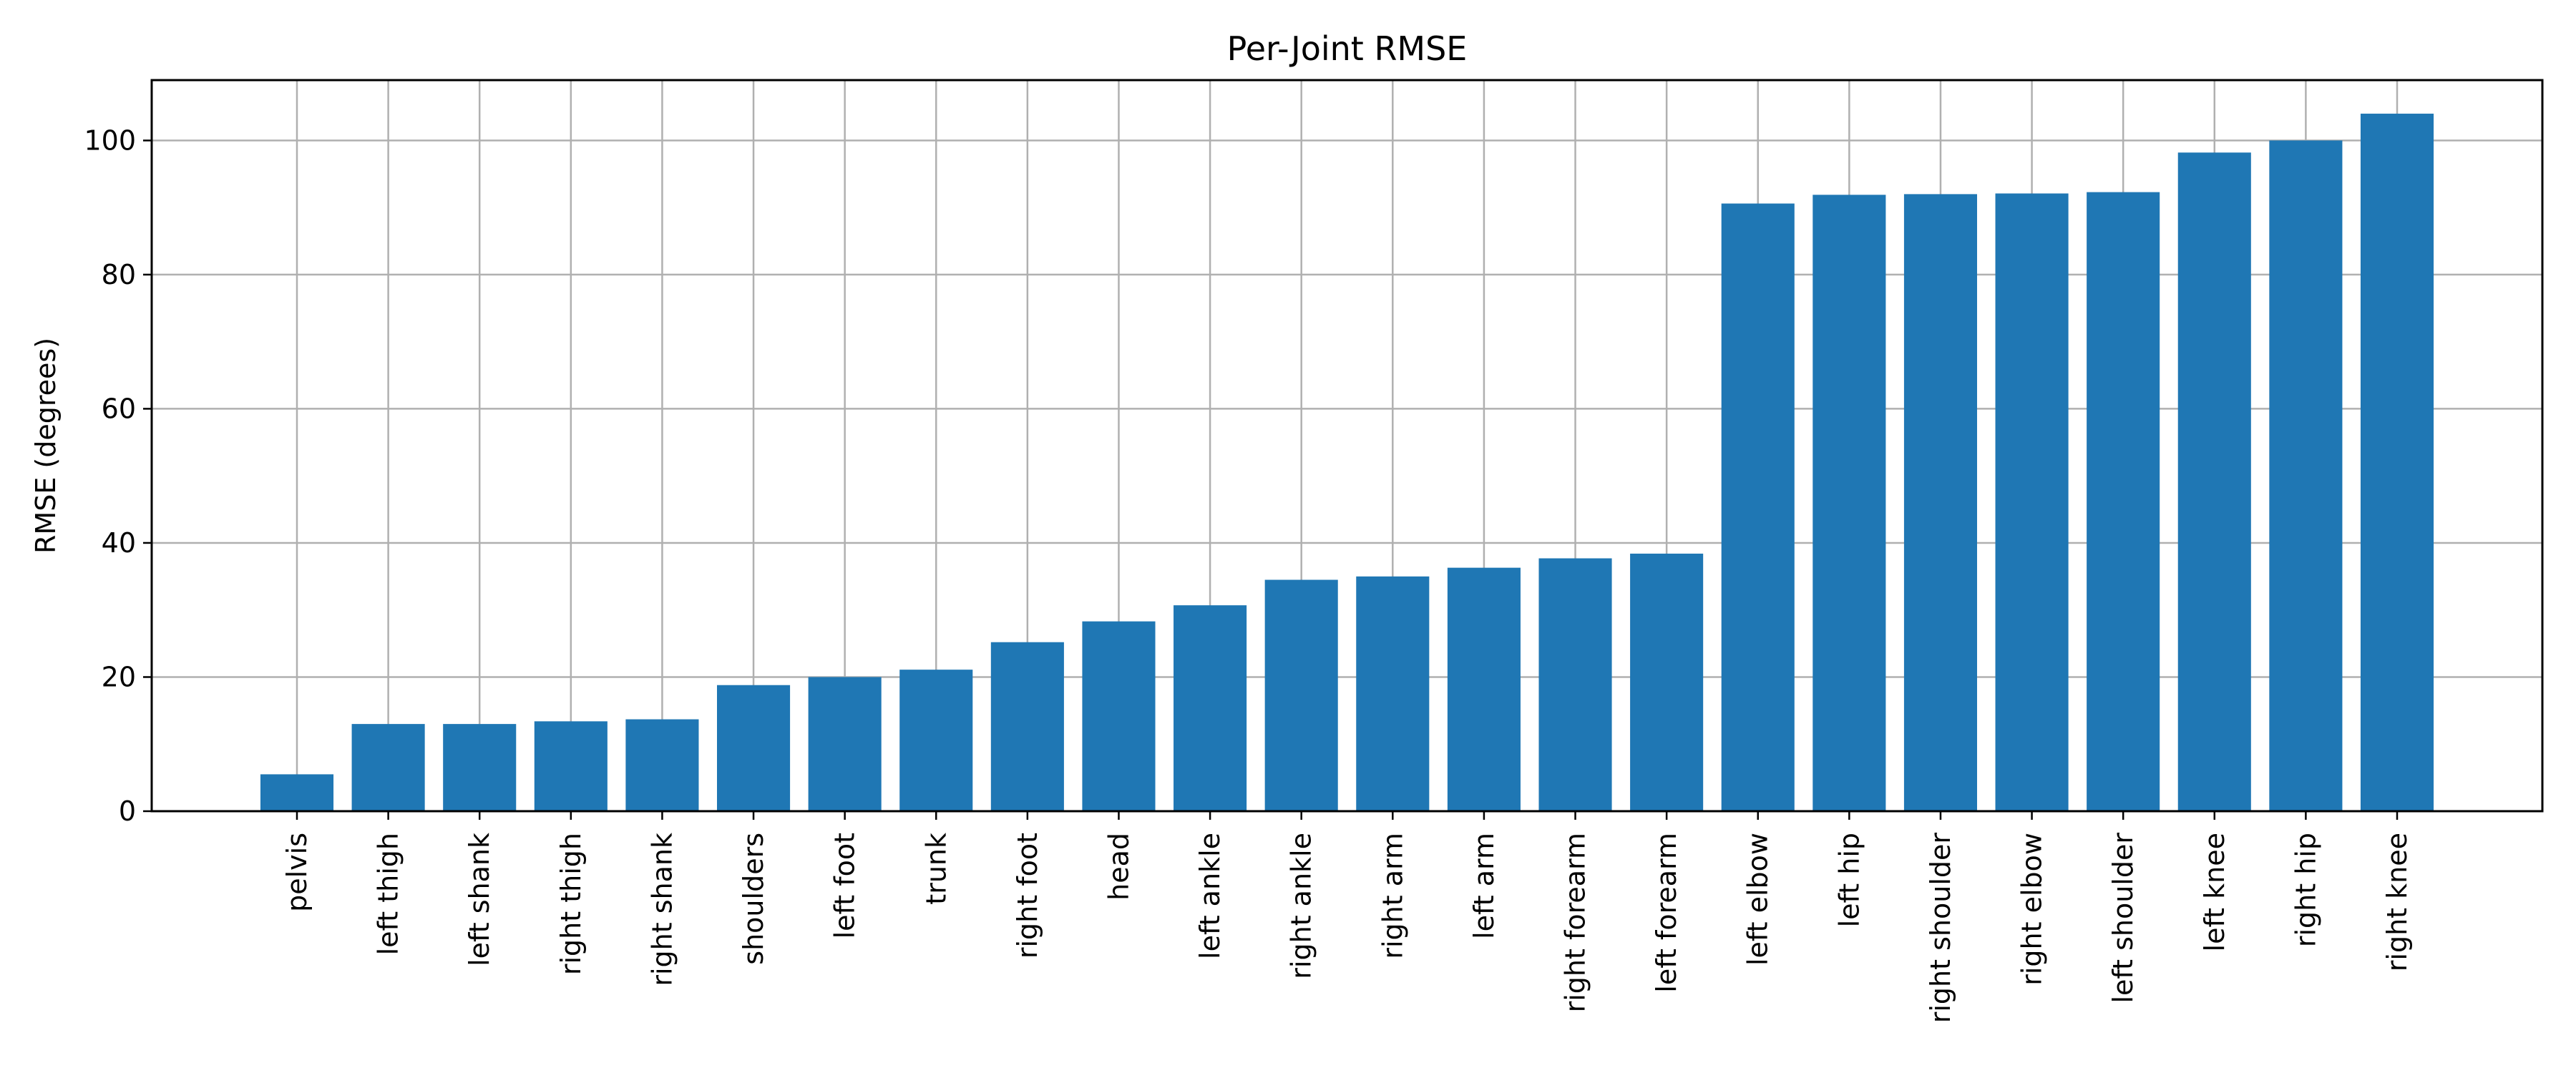 The width and height of the screenshot is (2576, 1073). Describe the element at coordinates (753, 899) in the screenshot. I see `x-tick-label: shoulders` at that location.